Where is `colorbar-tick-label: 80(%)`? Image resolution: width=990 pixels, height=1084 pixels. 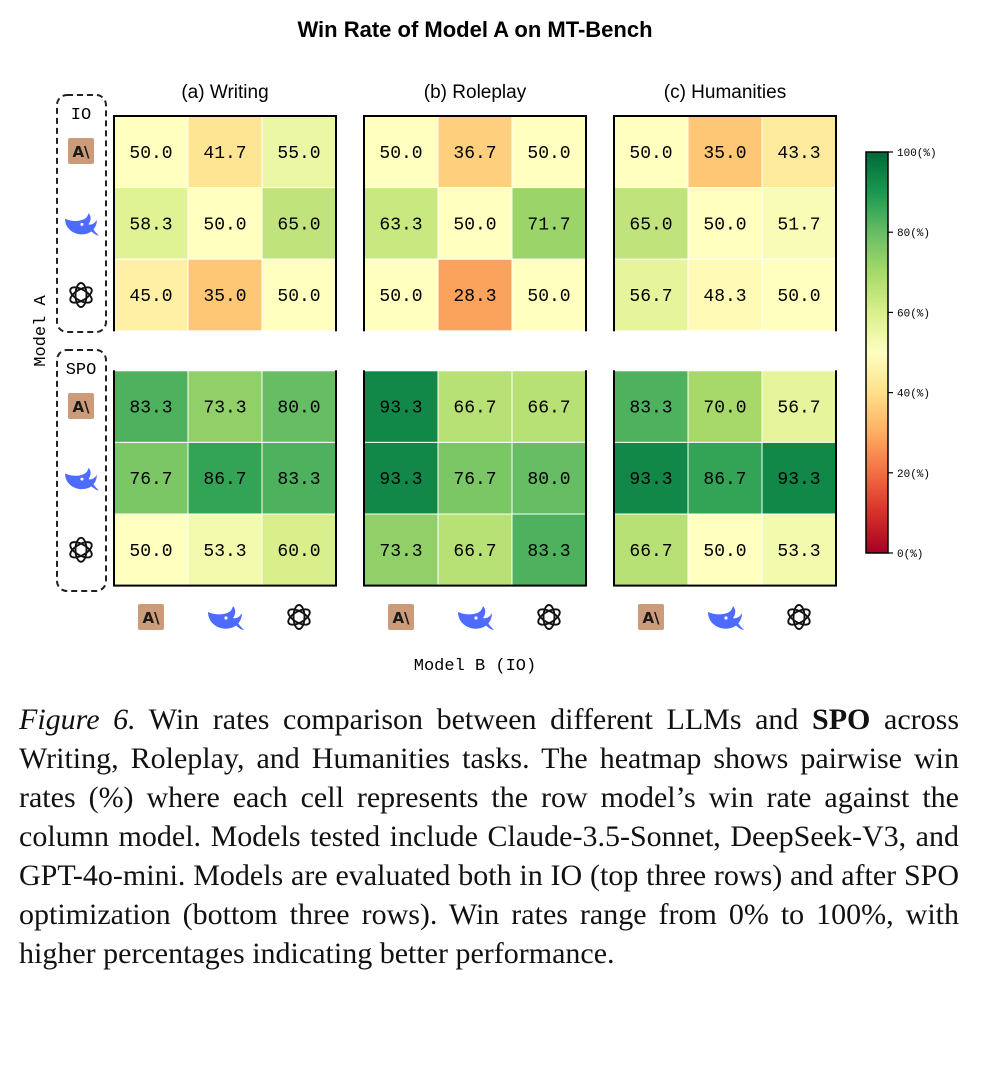 colorbar-tick-label: 80(%) is located at coordinates (913, 234).